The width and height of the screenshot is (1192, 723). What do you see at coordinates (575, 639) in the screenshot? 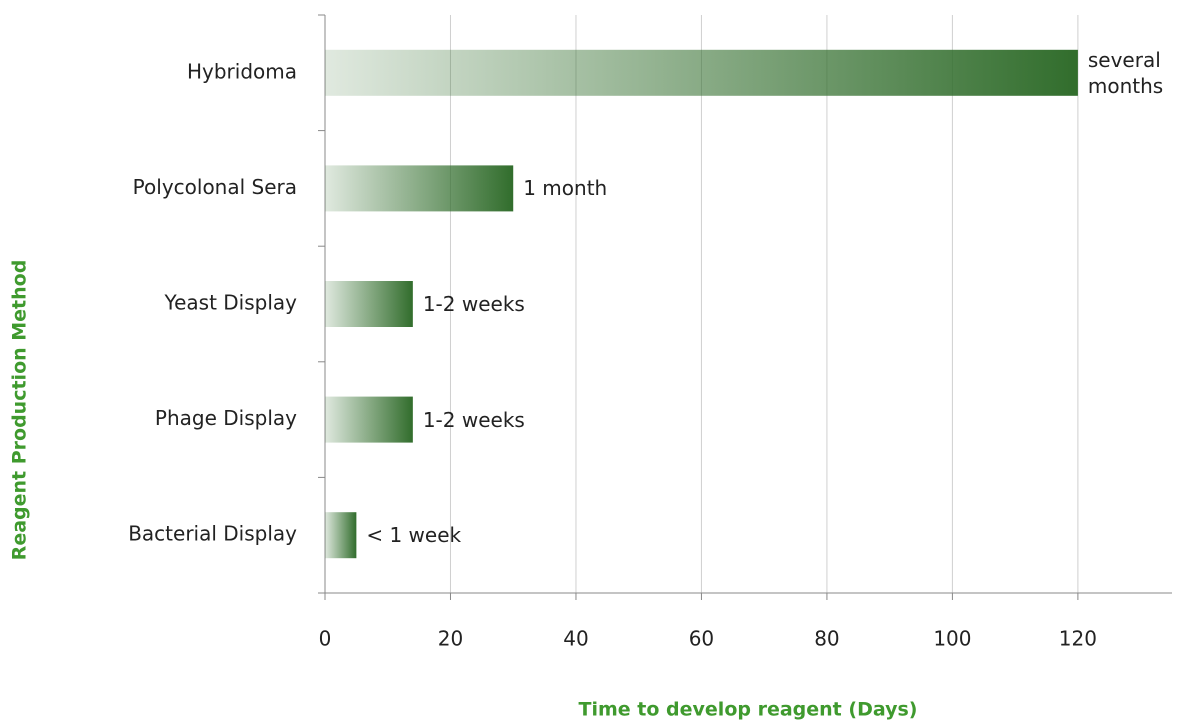
I see `x-tick-label: 40` at bounding box center [575, 639].